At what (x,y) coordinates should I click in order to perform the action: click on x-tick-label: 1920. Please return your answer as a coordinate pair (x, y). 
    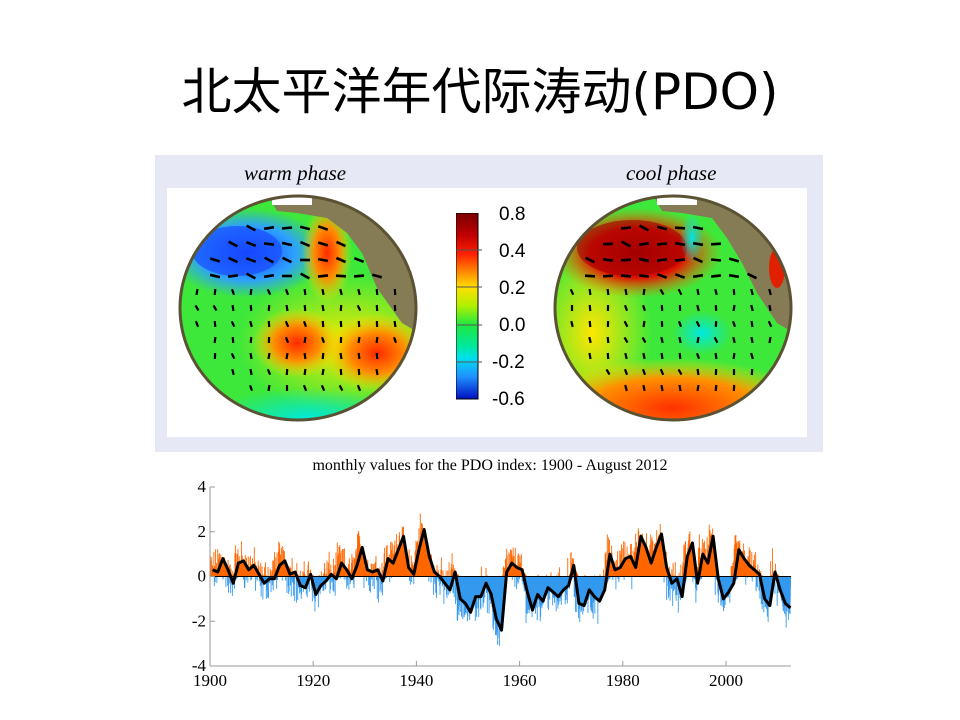
    Looking at the image, I should click on (313, 680).